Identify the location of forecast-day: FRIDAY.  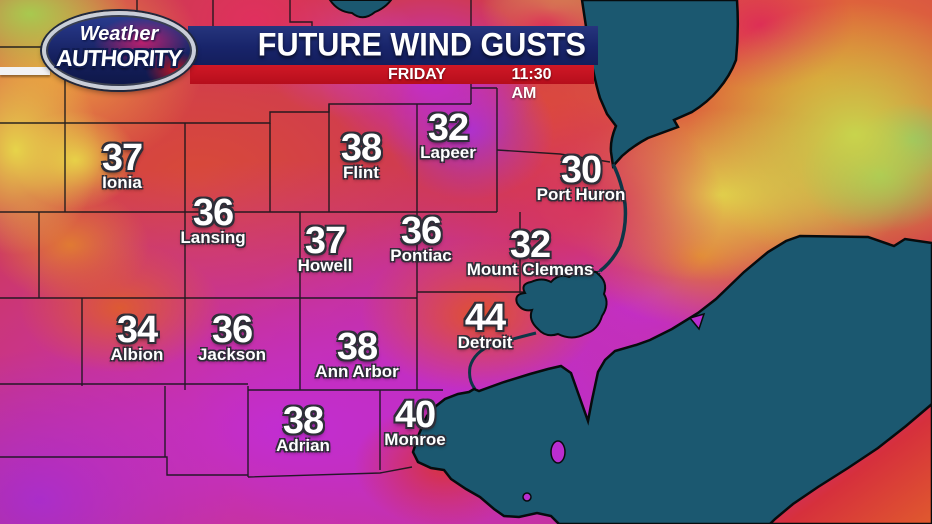
(417, 74).